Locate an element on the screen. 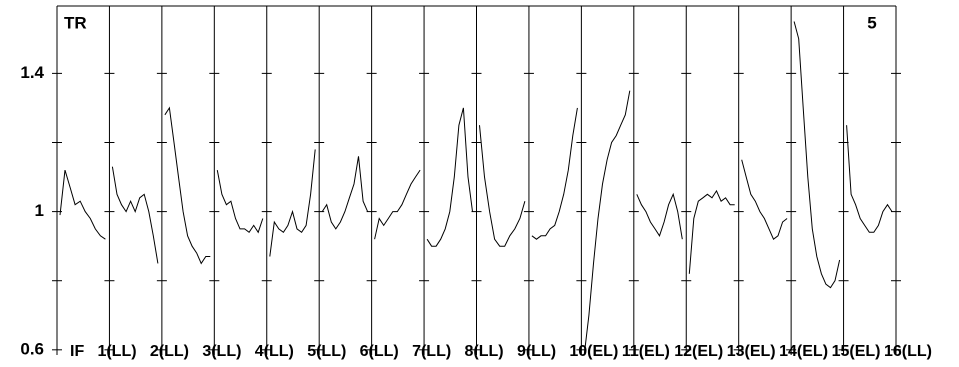 The width and height of the screenshot is (959, 367). x-label: IF is located at coordinates (77, 351).